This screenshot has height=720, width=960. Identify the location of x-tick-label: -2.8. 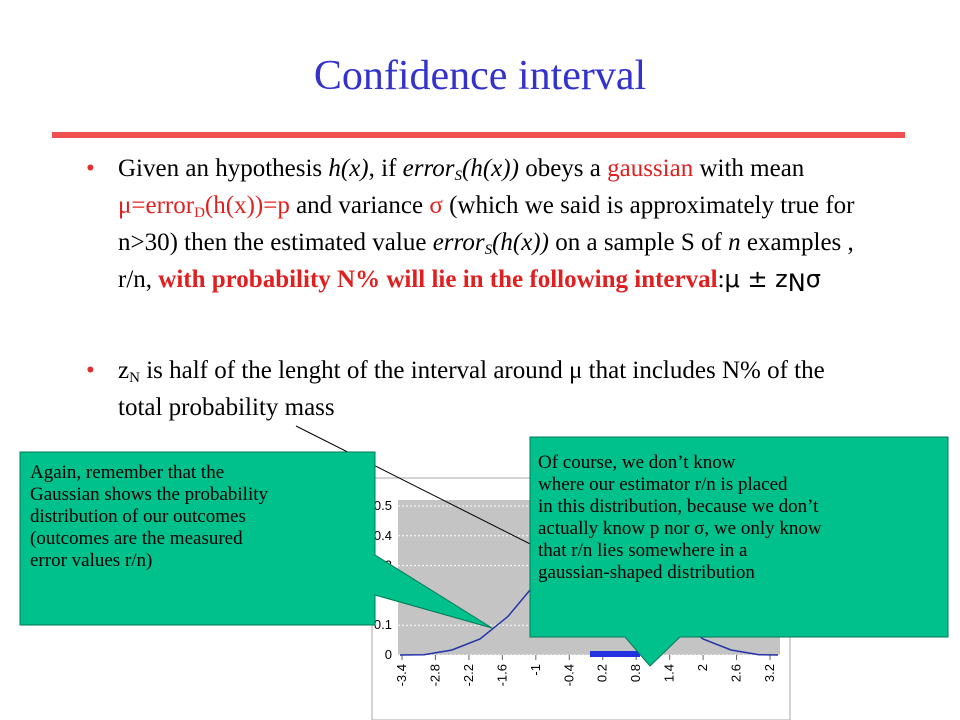
(434, 675).